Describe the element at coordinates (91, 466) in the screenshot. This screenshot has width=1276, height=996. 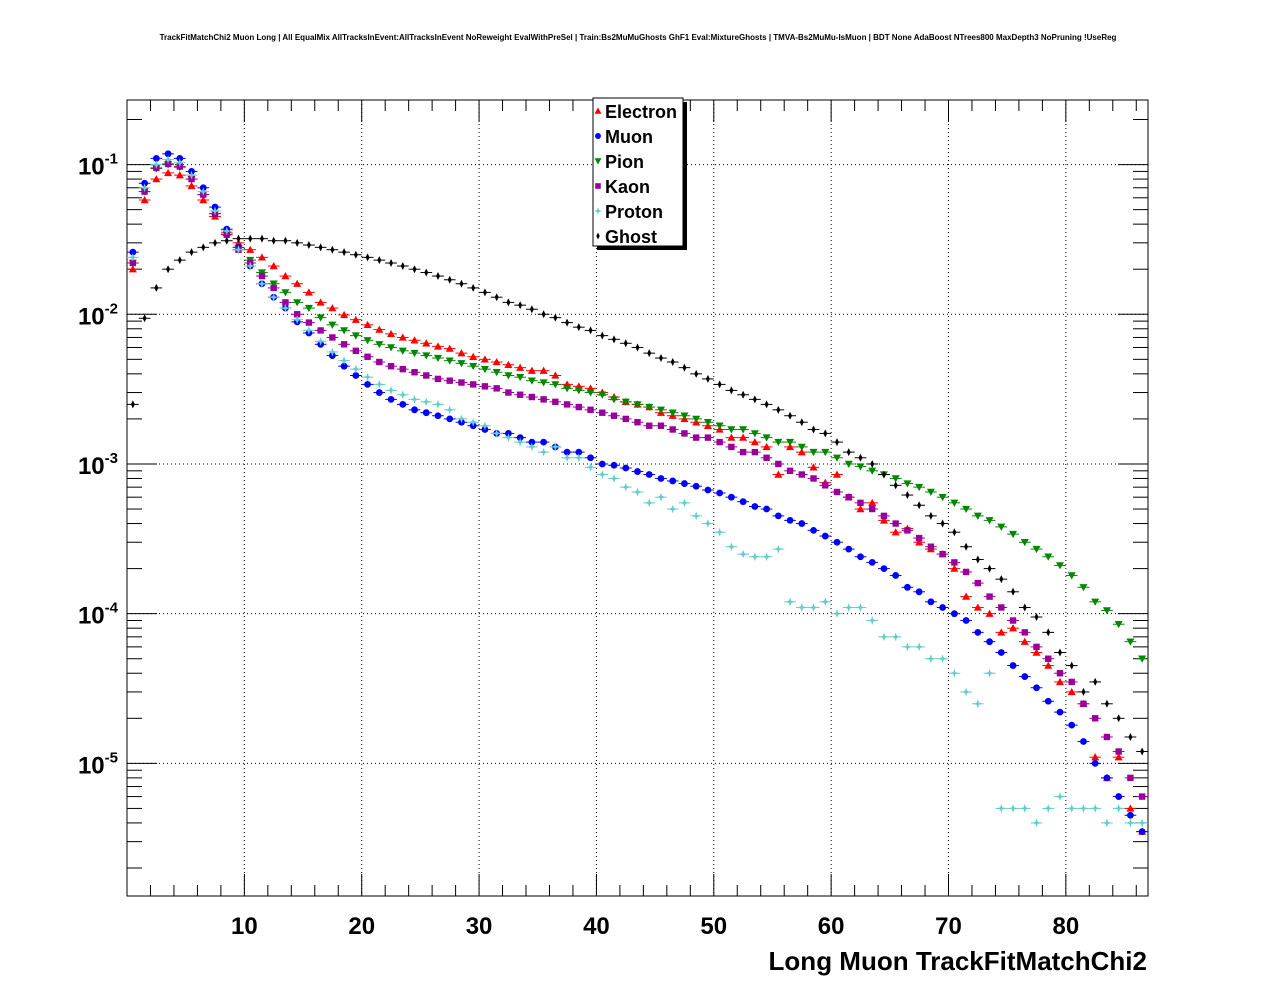
I see `y-tick-base: 10` at that location.